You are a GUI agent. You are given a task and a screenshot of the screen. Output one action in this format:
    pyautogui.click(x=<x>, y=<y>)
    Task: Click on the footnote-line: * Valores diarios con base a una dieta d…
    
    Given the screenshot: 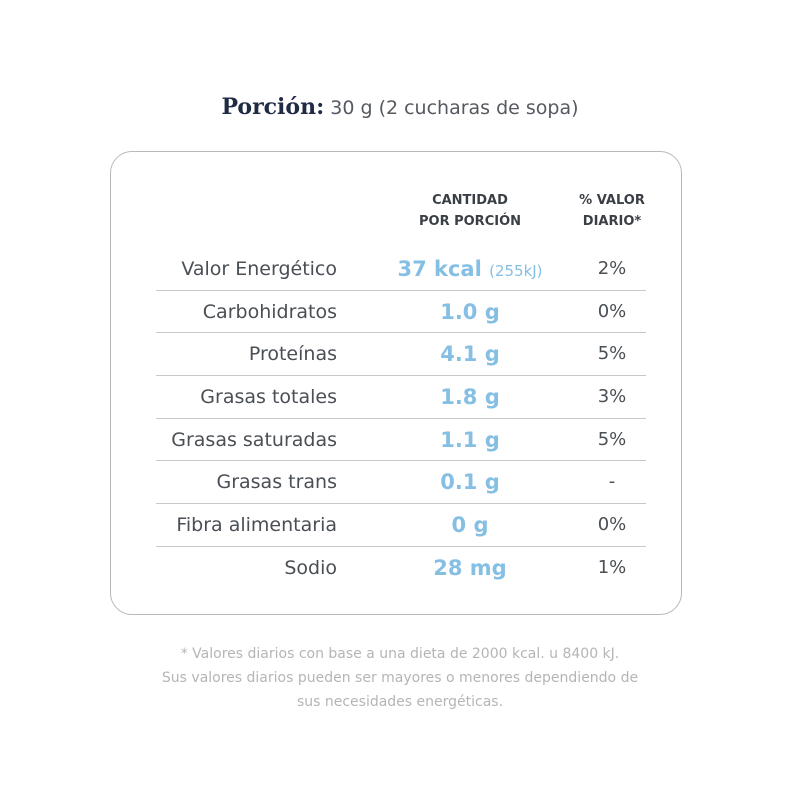 What is the action you would take?
    pyautogui.click(x=400, y=654)
    